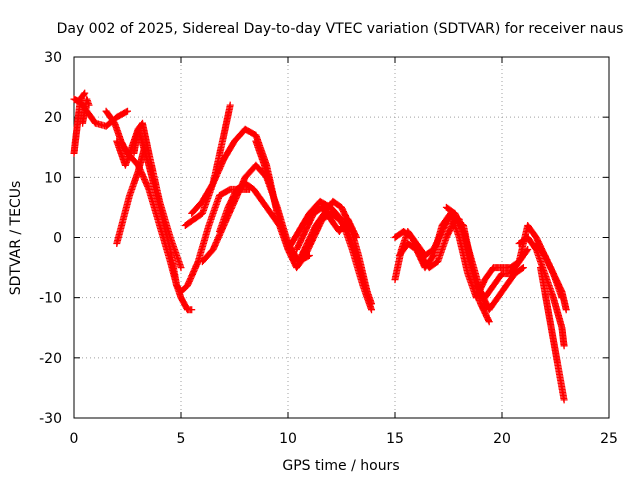 This screenshot has height=480, width=640. What do you see at coordinates (50, 299) in the screenshot?
I see `y-tick-label: -10` at bounding box center [50, 299].